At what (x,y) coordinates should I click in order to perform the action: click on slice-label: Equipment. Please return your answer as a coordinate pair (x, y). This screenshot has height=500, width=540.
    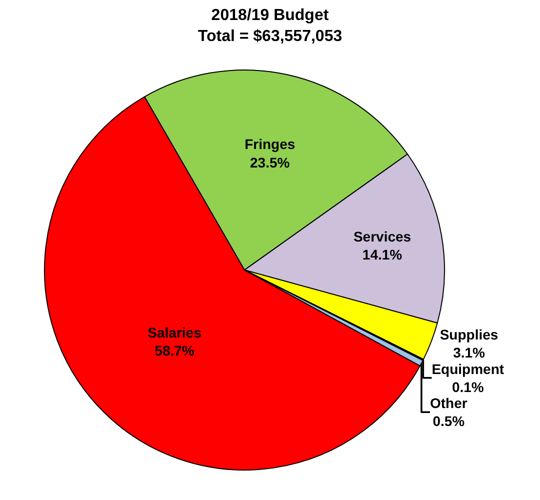
    Looking at the image, I should click on (468, 368).